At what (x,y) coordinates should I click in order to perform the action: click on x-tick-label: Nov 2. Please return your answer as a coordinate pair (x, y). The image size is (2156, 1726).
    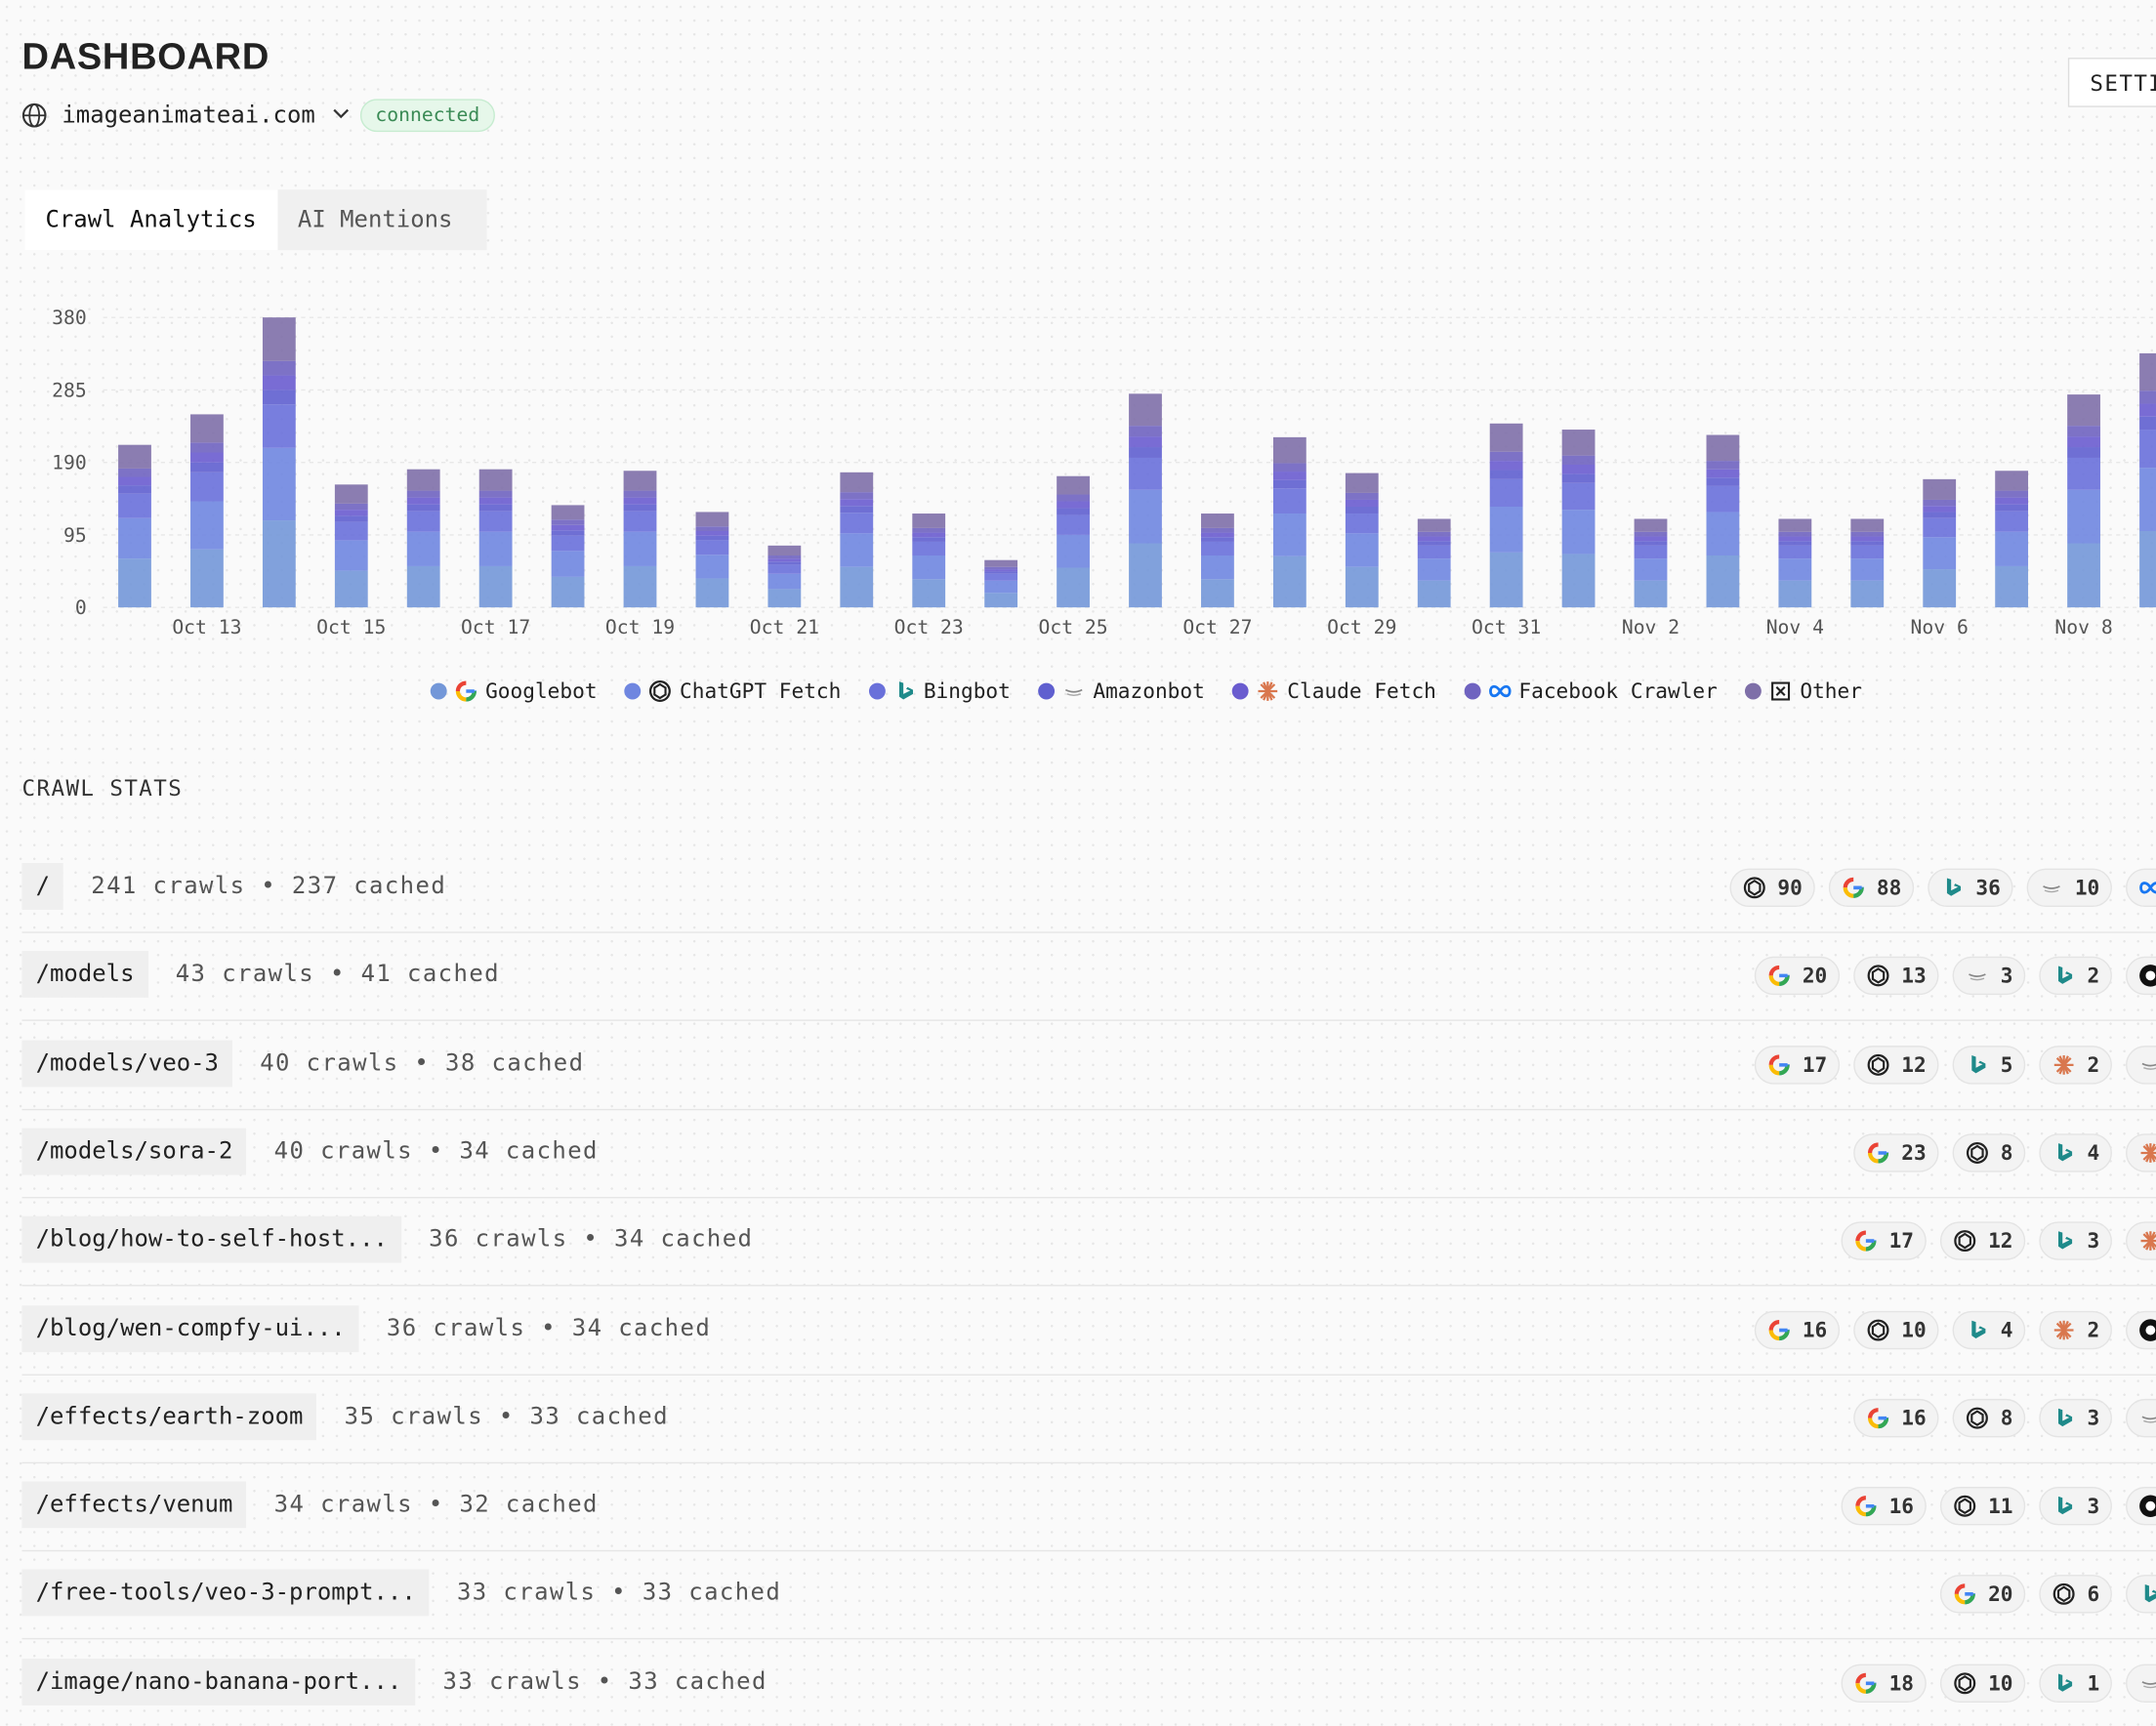
    Looking at the image, I should click on (1650, 627).